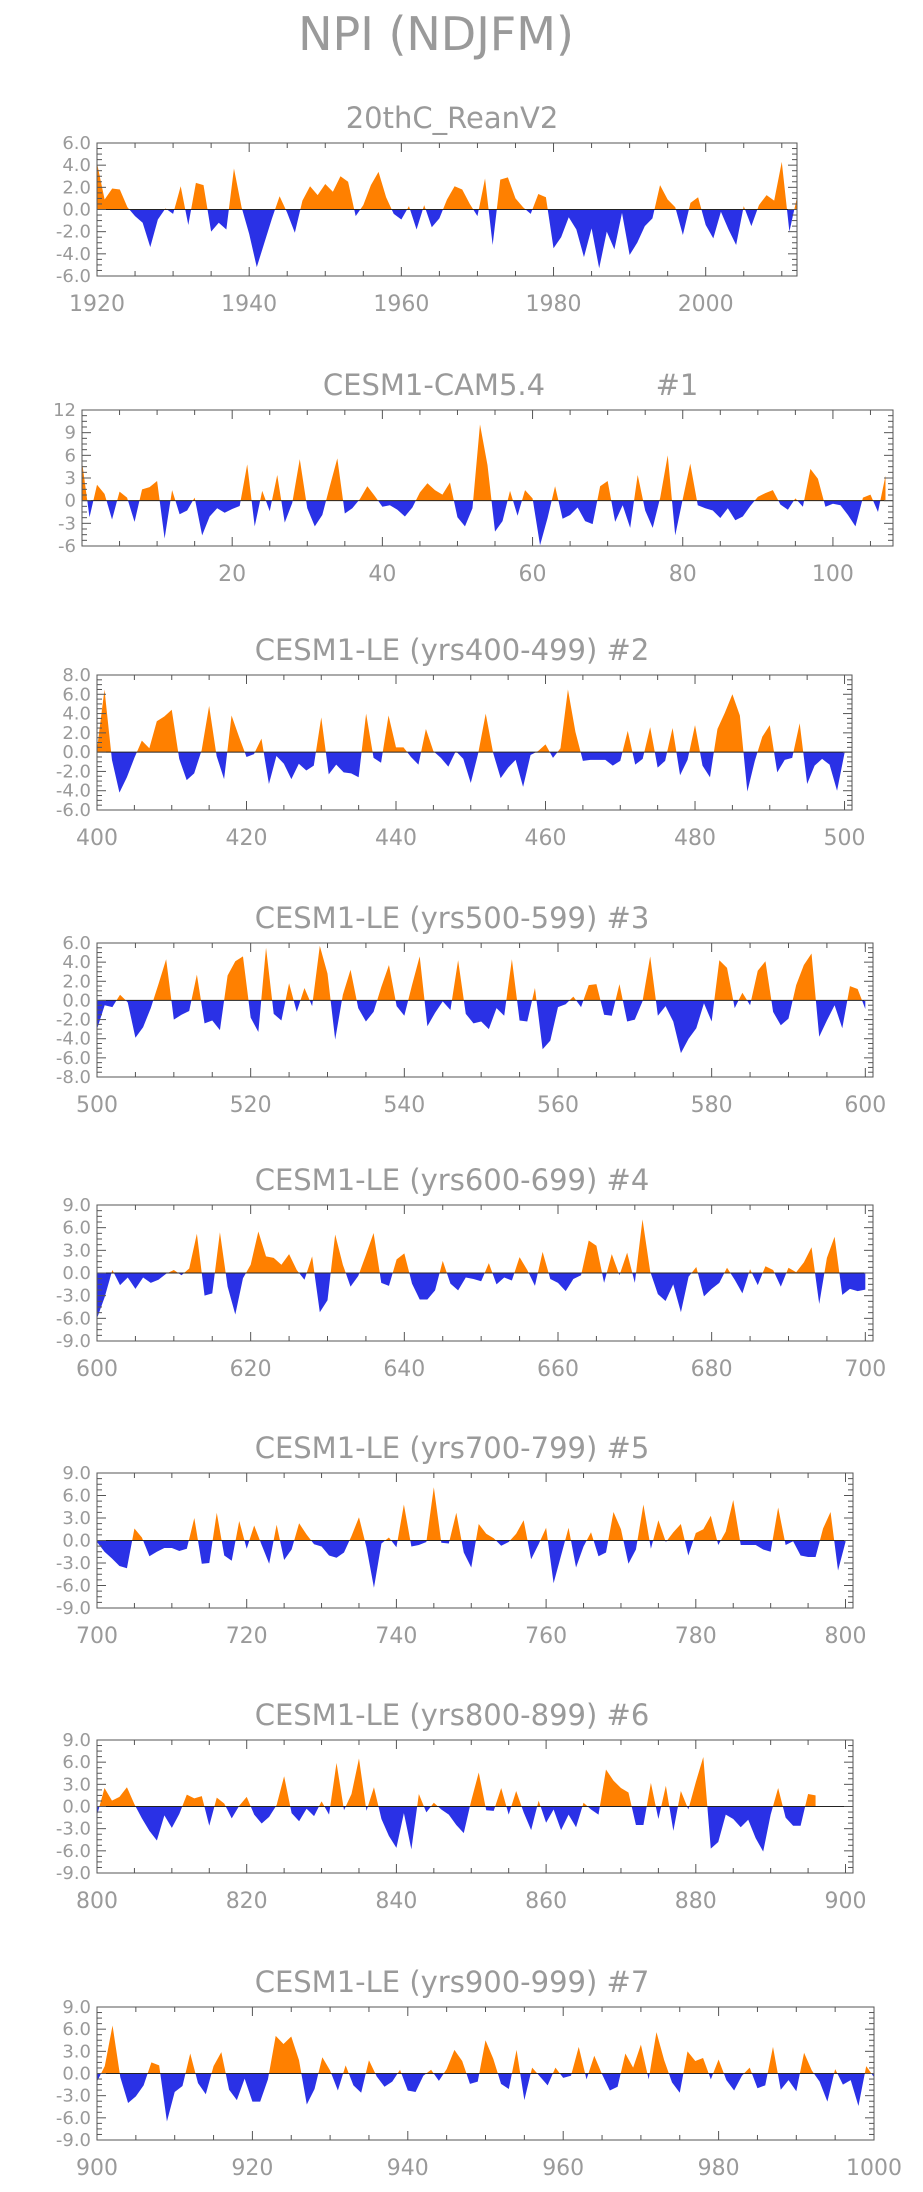  I want to click on x-tick-label: 20, so click(232, 574).